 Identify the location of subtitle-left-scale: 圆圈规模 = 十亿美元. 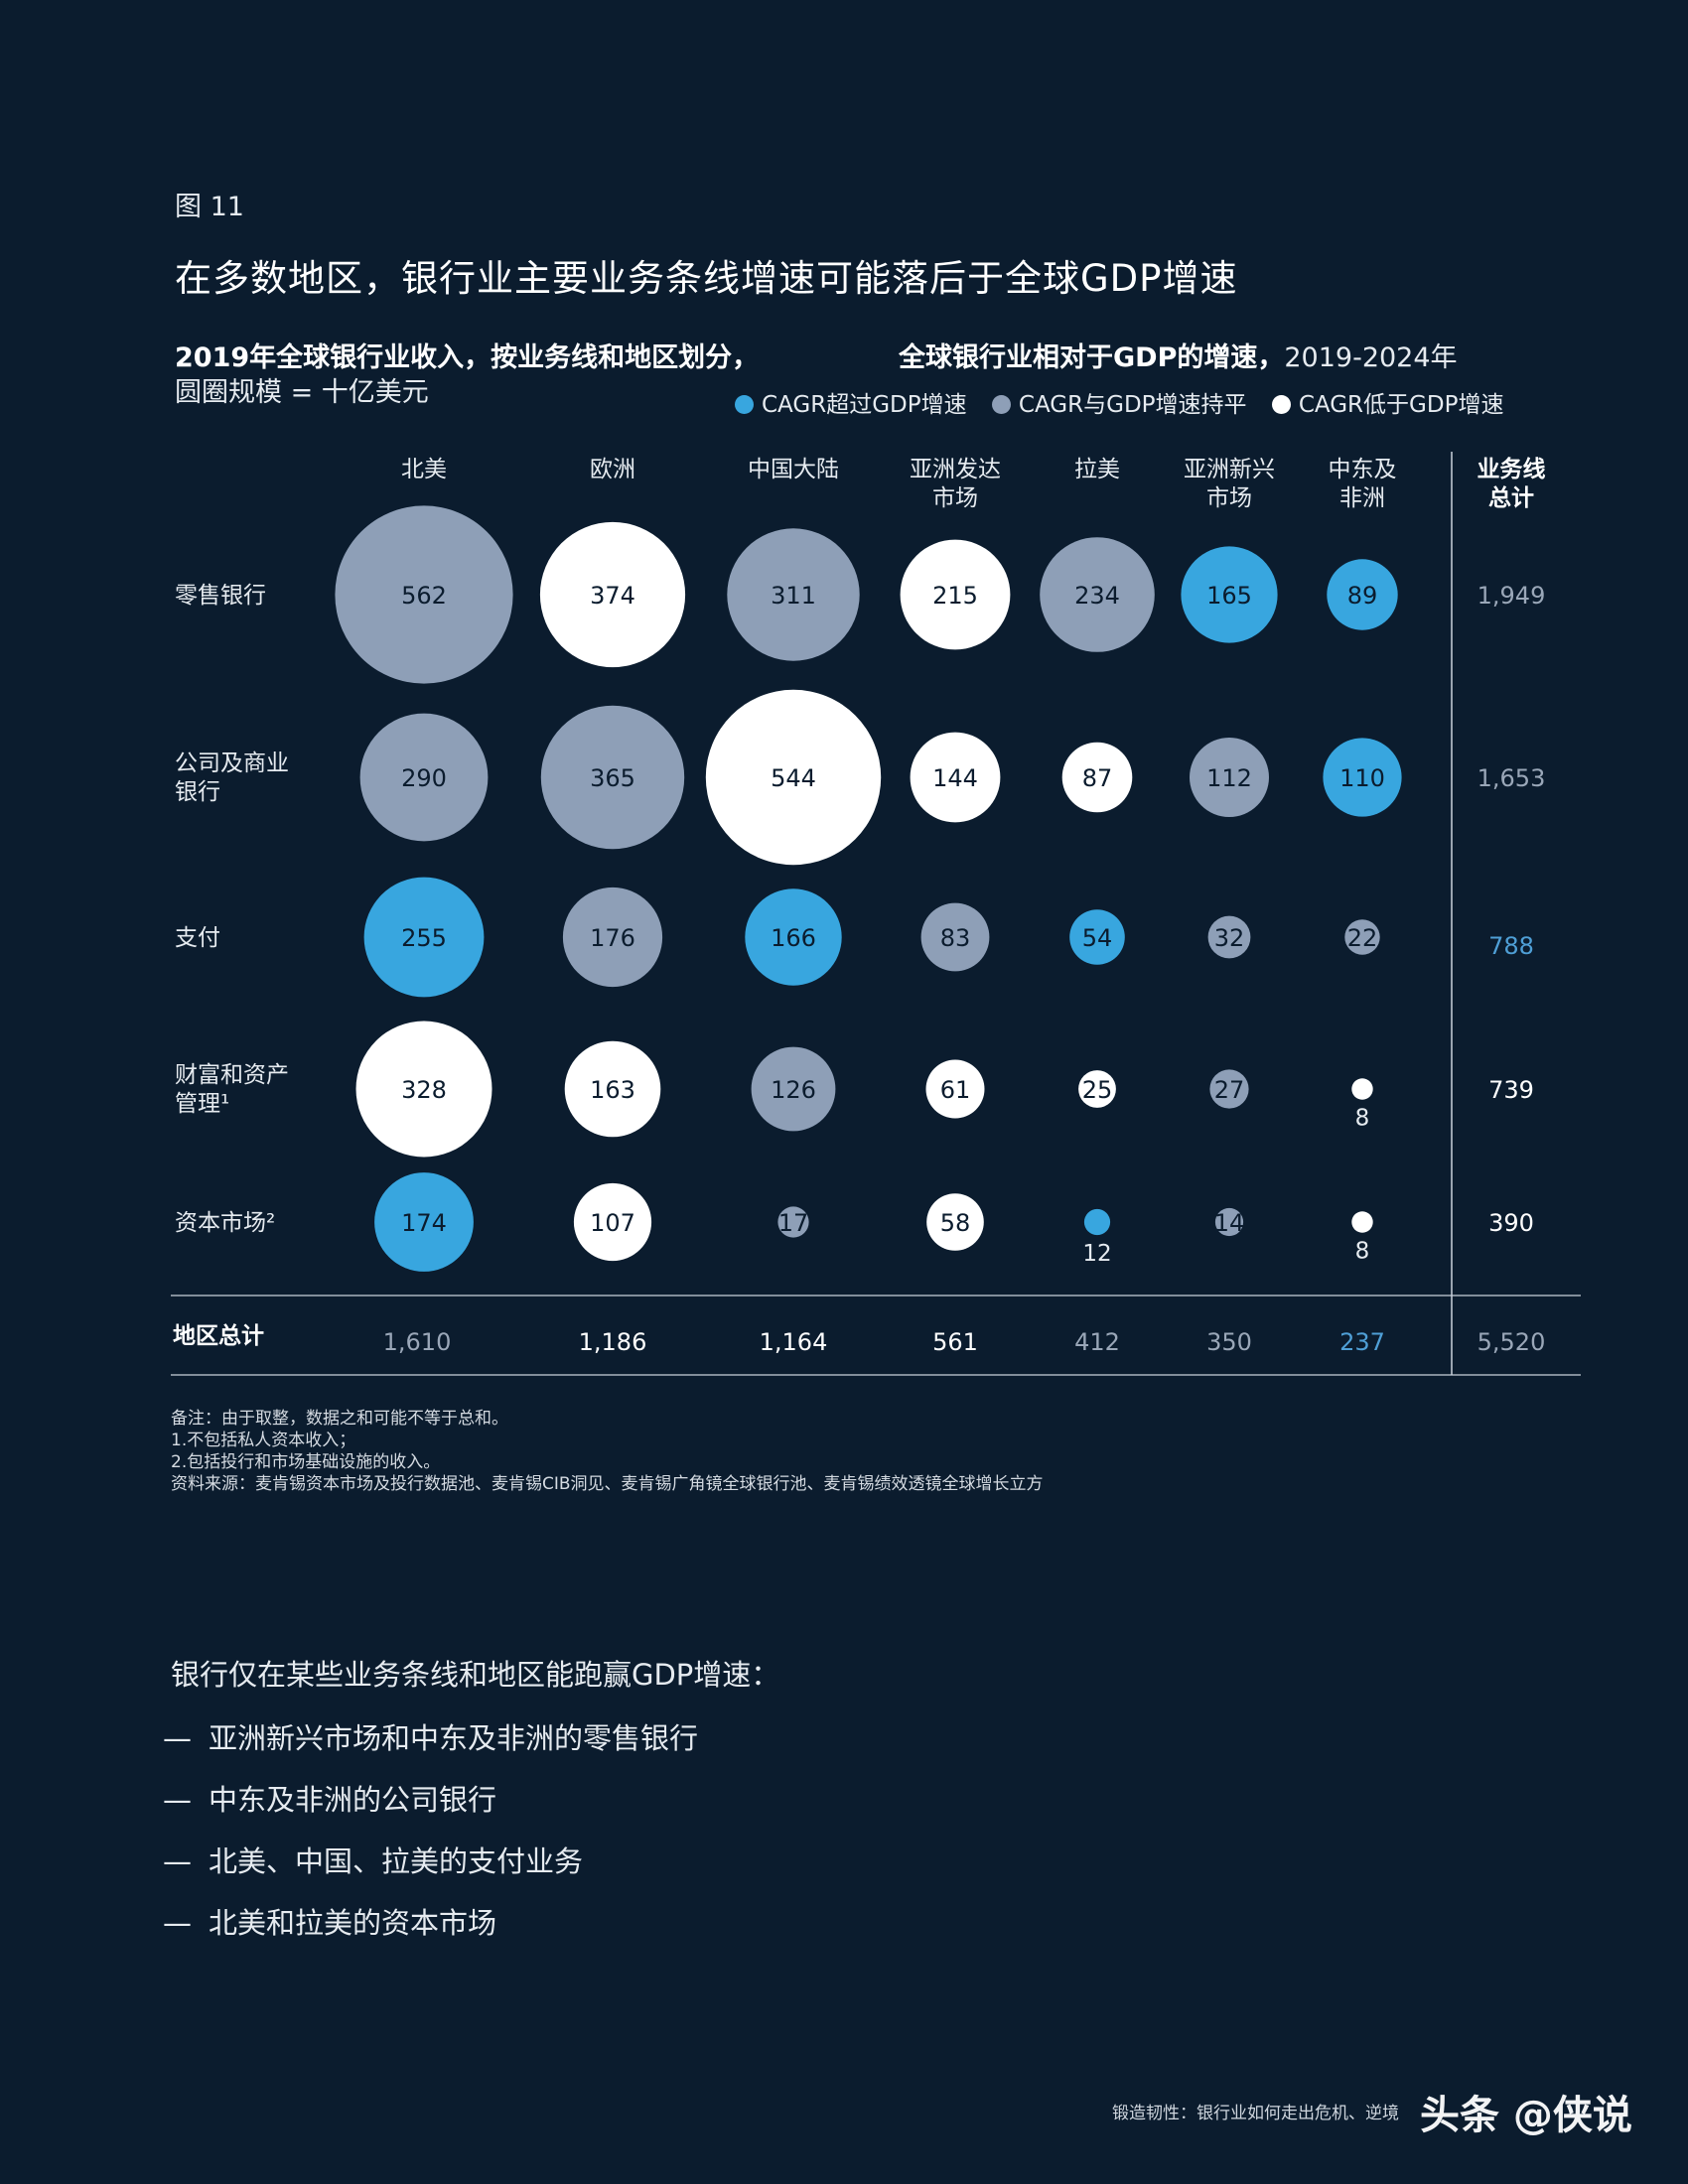
(302, 392).